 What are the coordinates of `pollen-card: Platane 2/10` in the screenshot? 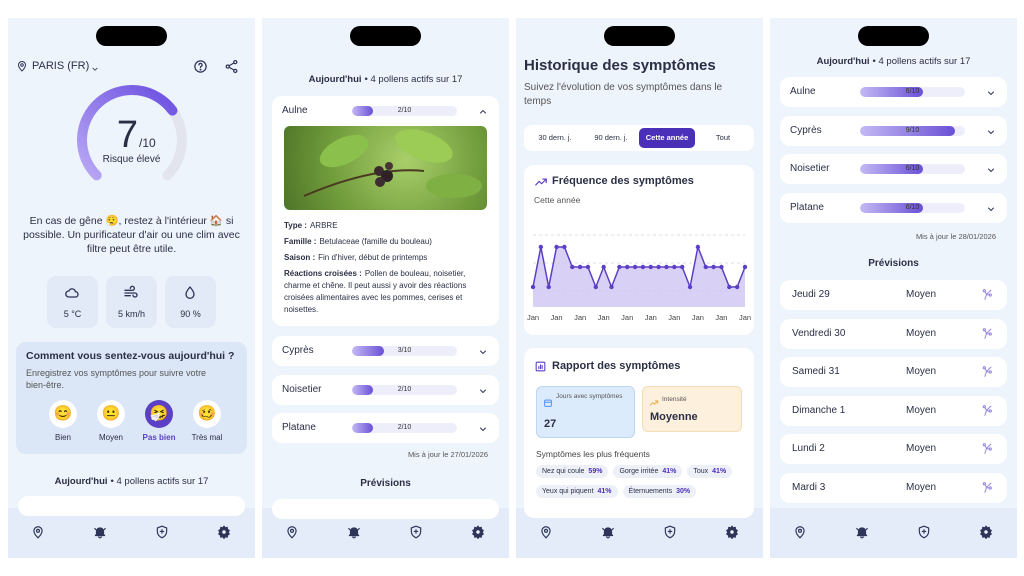 It's located at (385, 428).